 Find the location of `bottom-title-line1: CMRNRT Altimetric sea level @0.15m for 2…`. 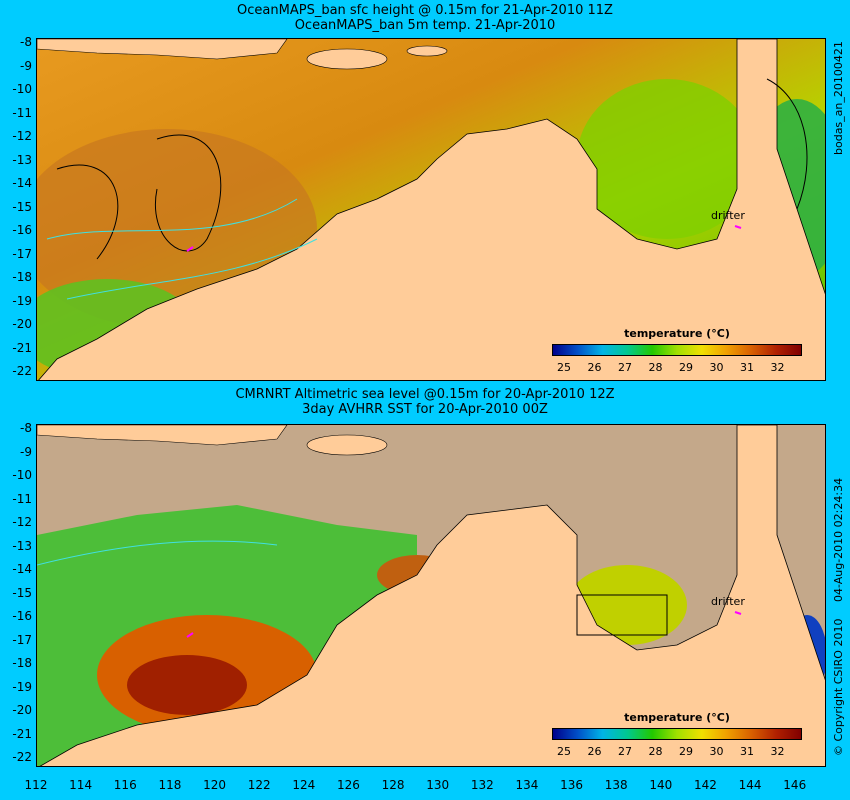

bottom-title-line1: CMRNRT Altimetric sea level @0.15m for 2… is located at coordinates (425, 394).